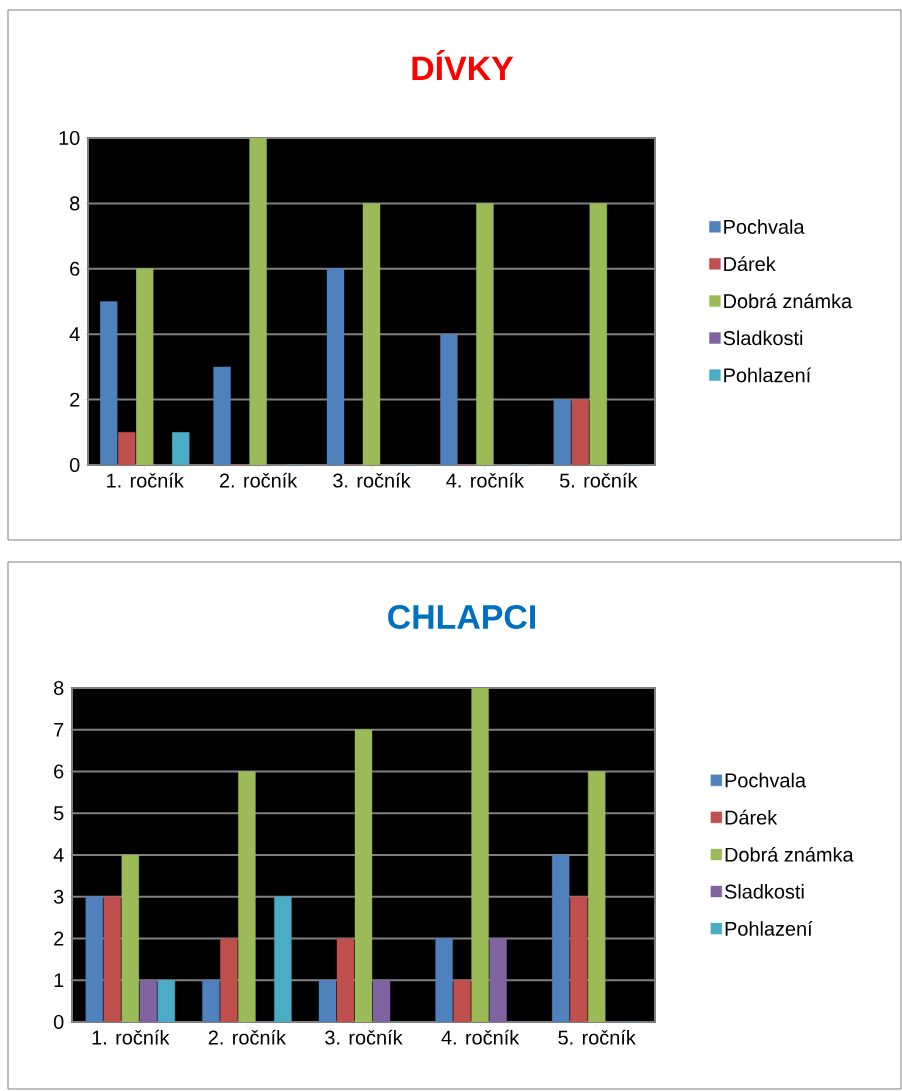  Describe the element at coordinates (59, 980) in the screenshot. I see `y-tick-label: 1` at that location.